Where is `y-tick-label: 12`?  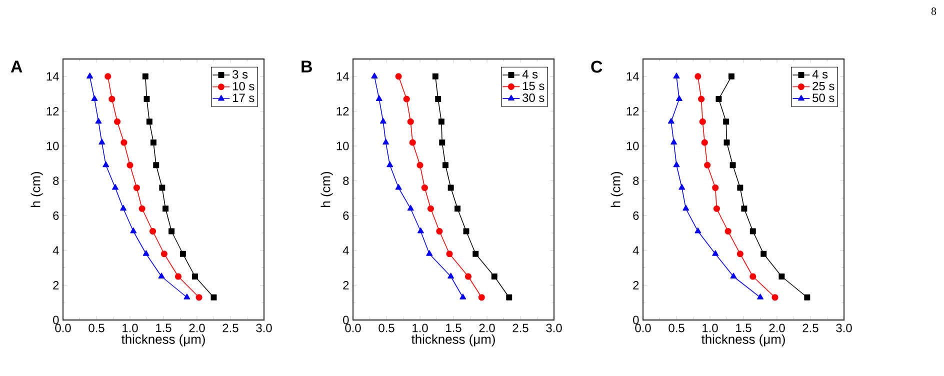
y-tick-label: 12 is located at coordinates (52, 111).